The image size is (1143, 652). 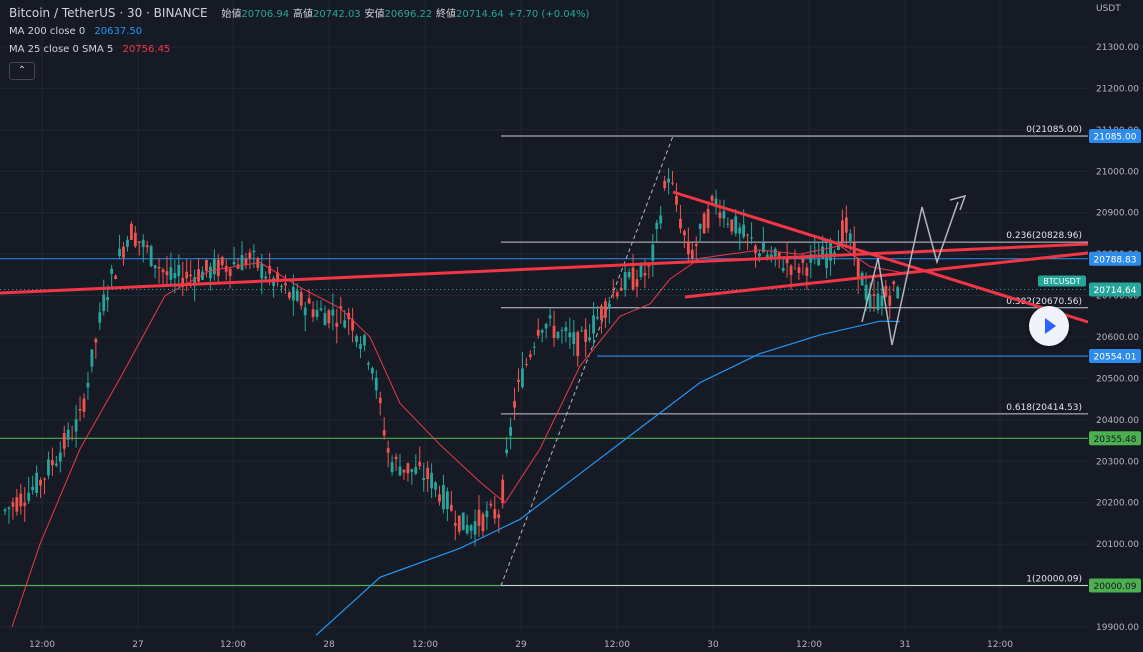 I want to click on descending-trendline, so click(x=880, y=257).